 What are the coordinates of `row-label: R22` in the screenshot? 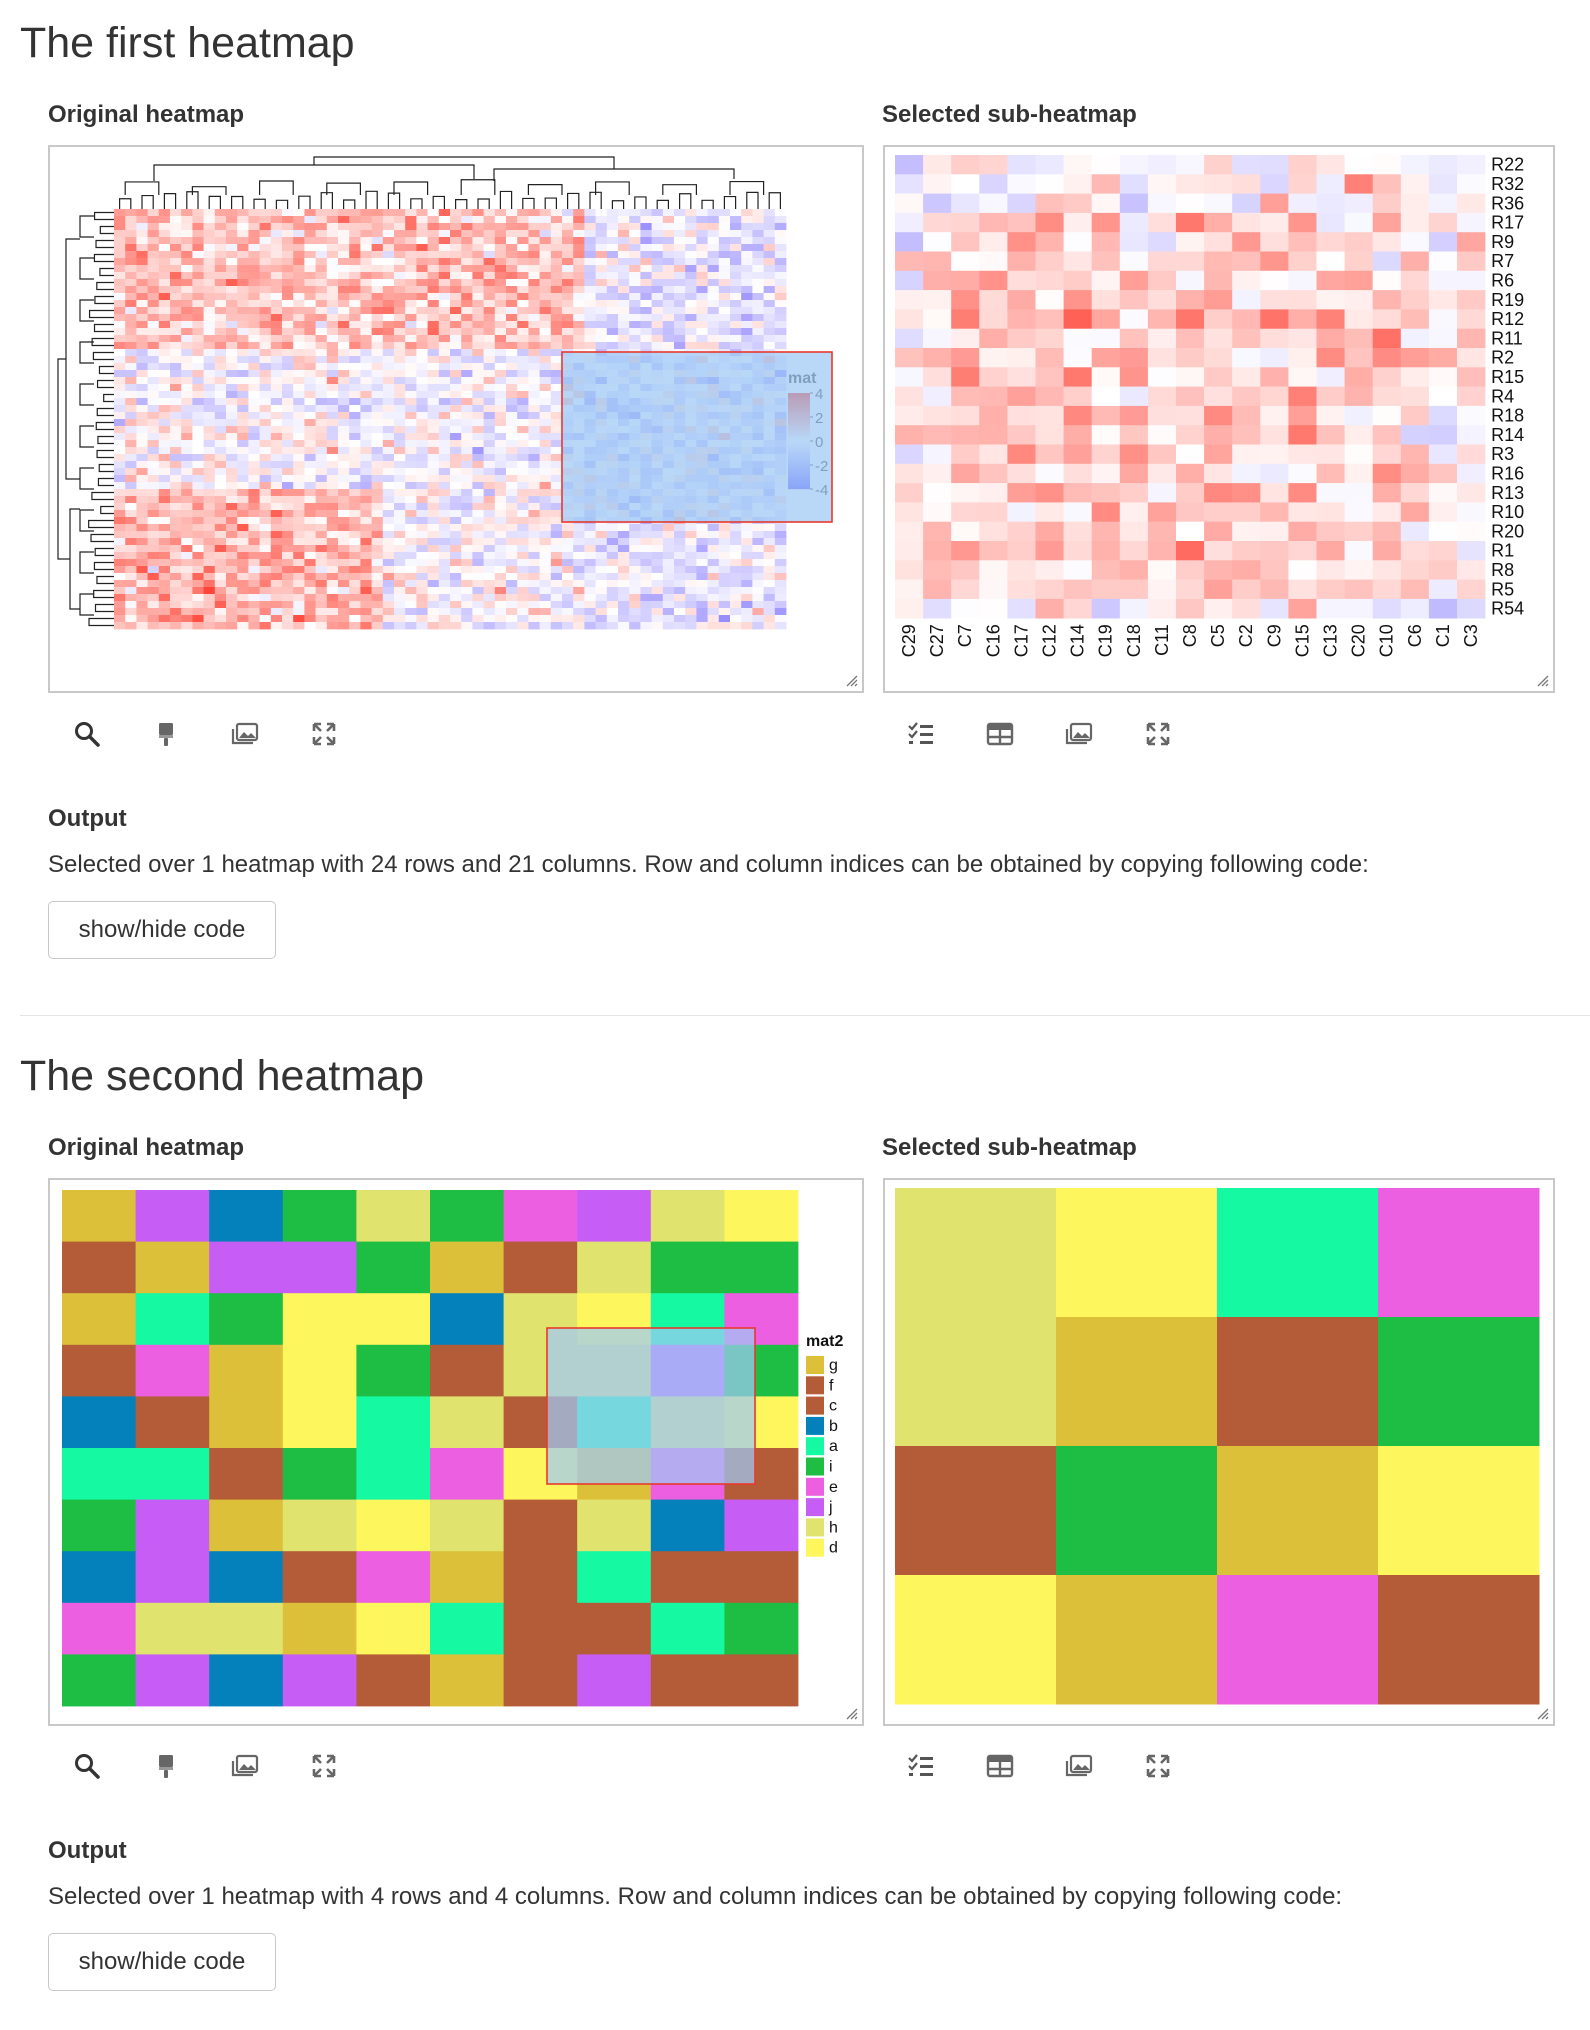 It's located at (1507, 165).